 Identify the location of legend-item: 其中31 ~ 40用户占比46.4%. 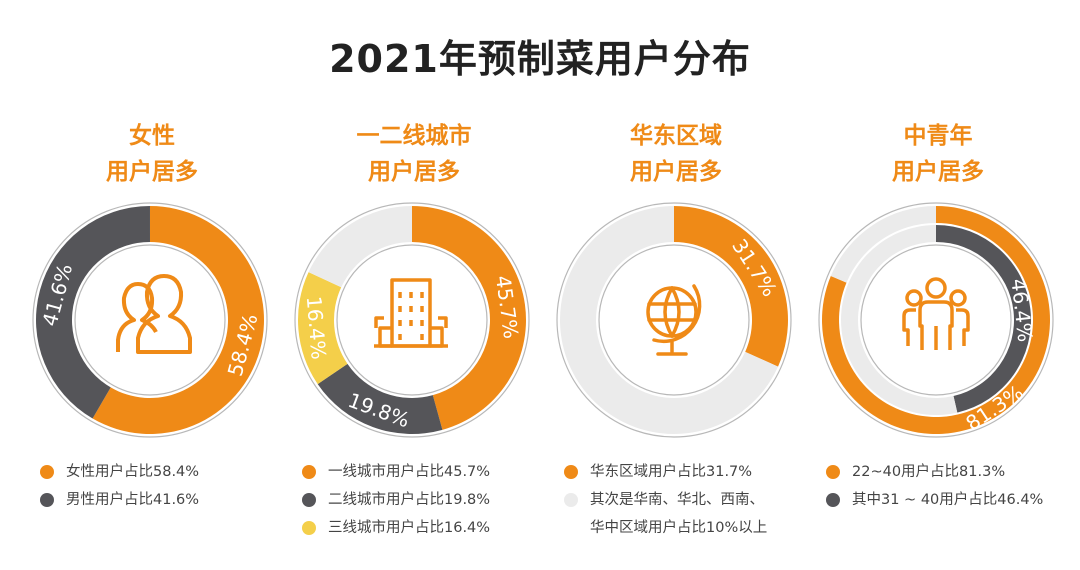
(951, 500).